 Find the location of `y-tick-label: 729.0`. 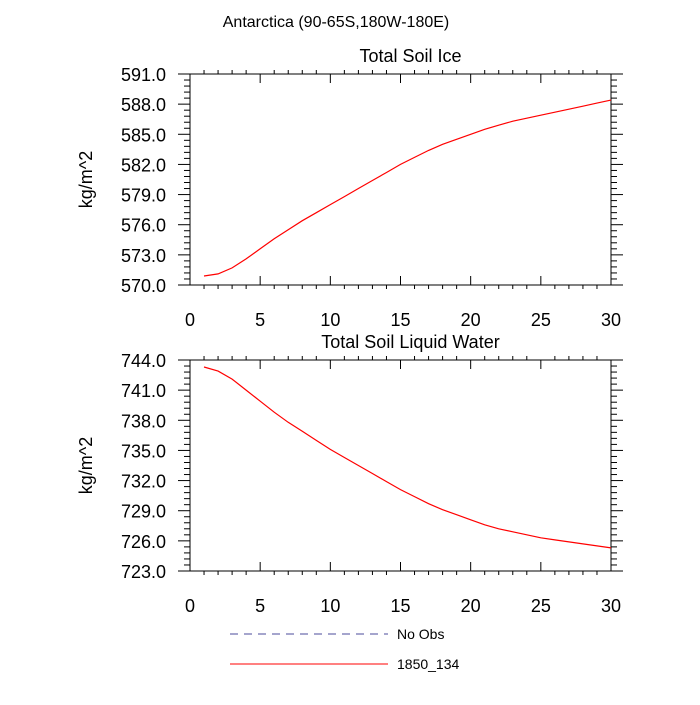

y-tick-label: 729.0 is located at coordinates (143, 512).